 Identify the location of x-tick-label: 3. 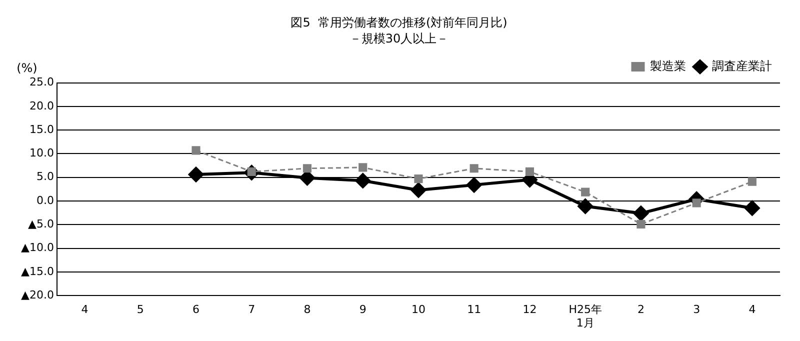
(696, 309).